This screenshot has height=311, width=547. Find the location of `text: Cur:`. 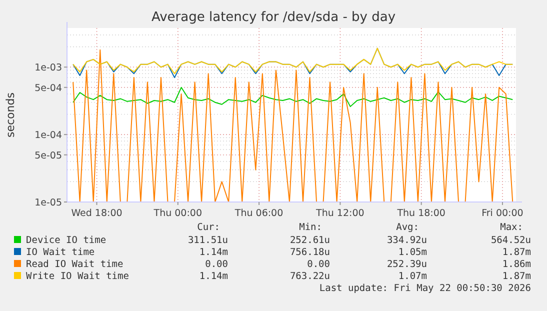

text: Cur: is located at coordinates (208, 227).